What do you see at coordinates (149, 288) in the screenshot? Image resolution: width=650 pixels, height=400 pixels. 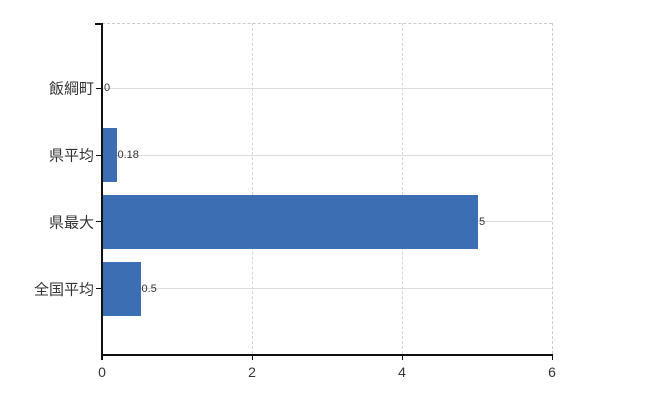 I see `bar-value-label: 0.5` at bounding box center [149, 288].